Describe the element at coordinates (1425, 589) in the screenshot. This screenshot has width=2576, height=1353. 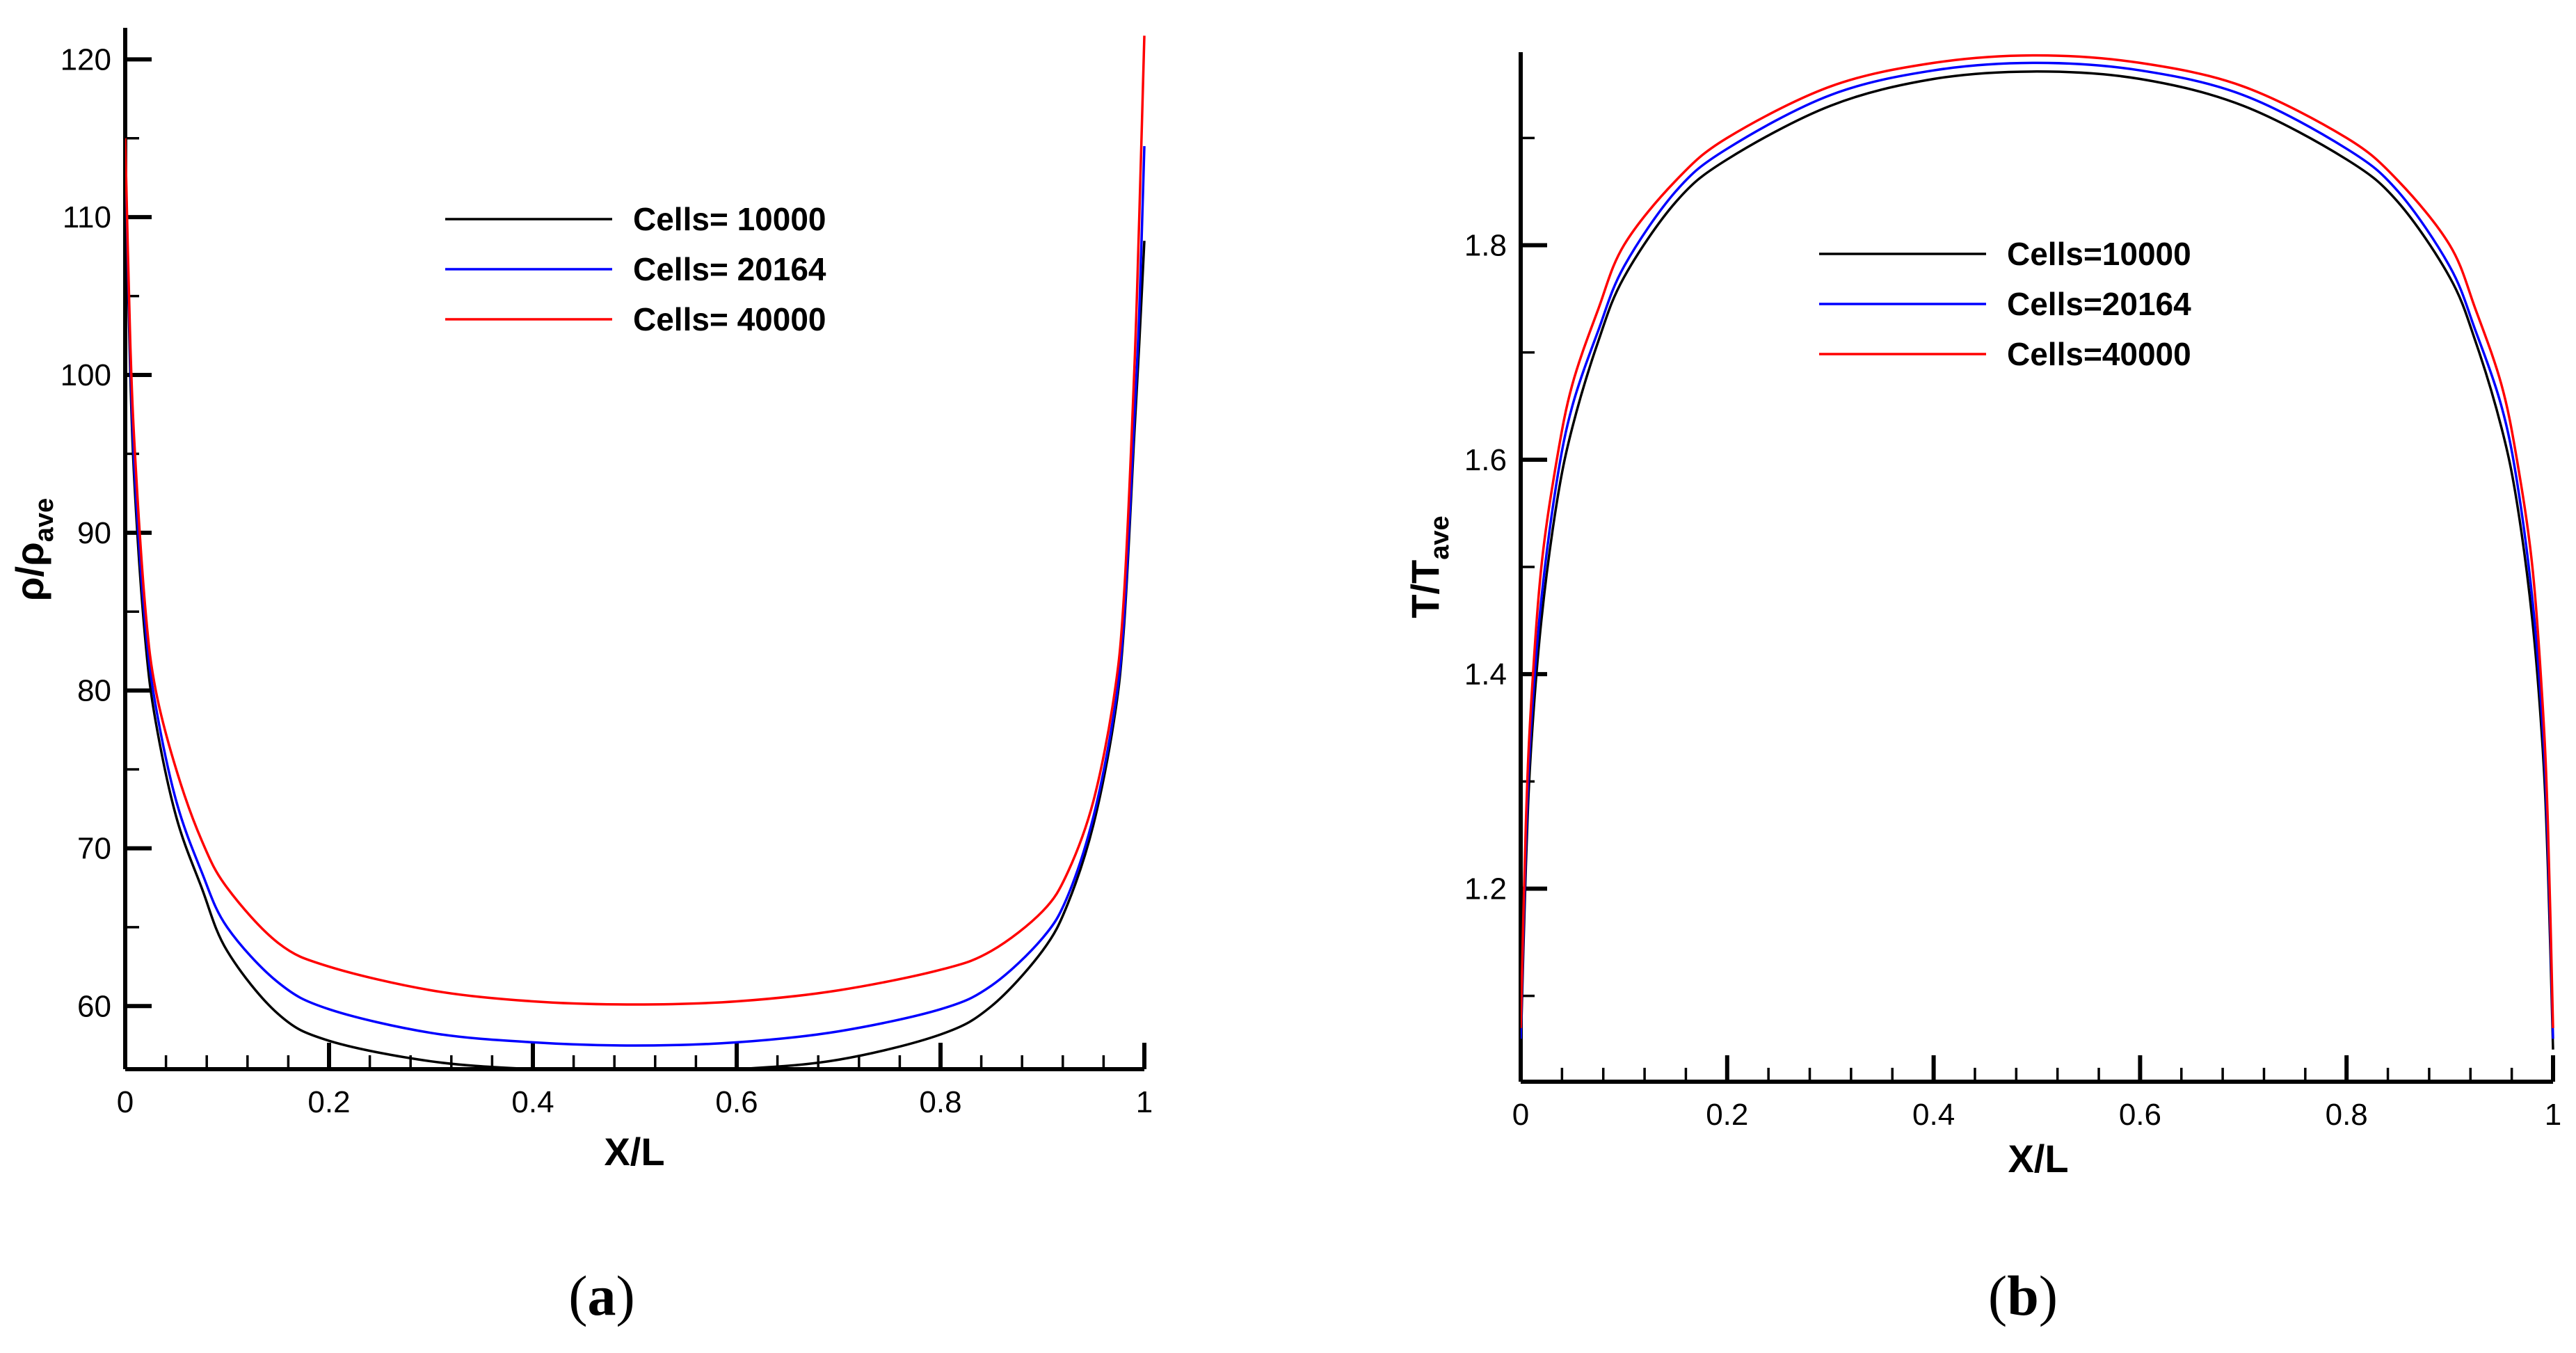
I see `y-axis-title-main: T/T` at that location.